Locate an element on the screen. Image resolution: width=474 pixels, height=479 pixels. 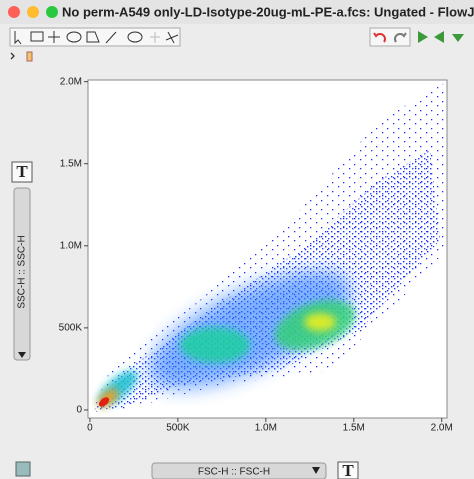
polygon-tool is located at coordinates (93, 37).